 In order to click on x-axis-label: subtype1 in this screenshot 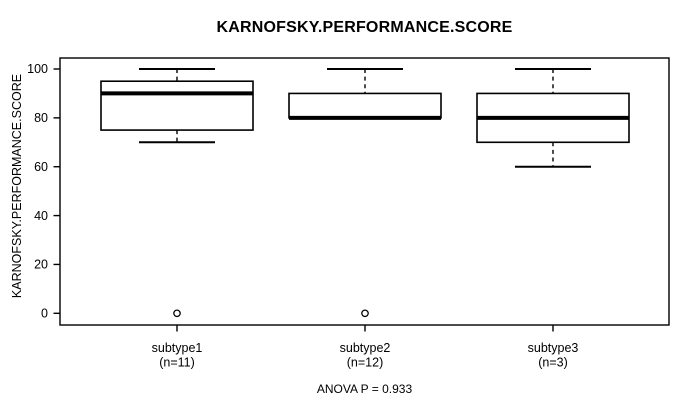, I will do `click(177, 348)`.